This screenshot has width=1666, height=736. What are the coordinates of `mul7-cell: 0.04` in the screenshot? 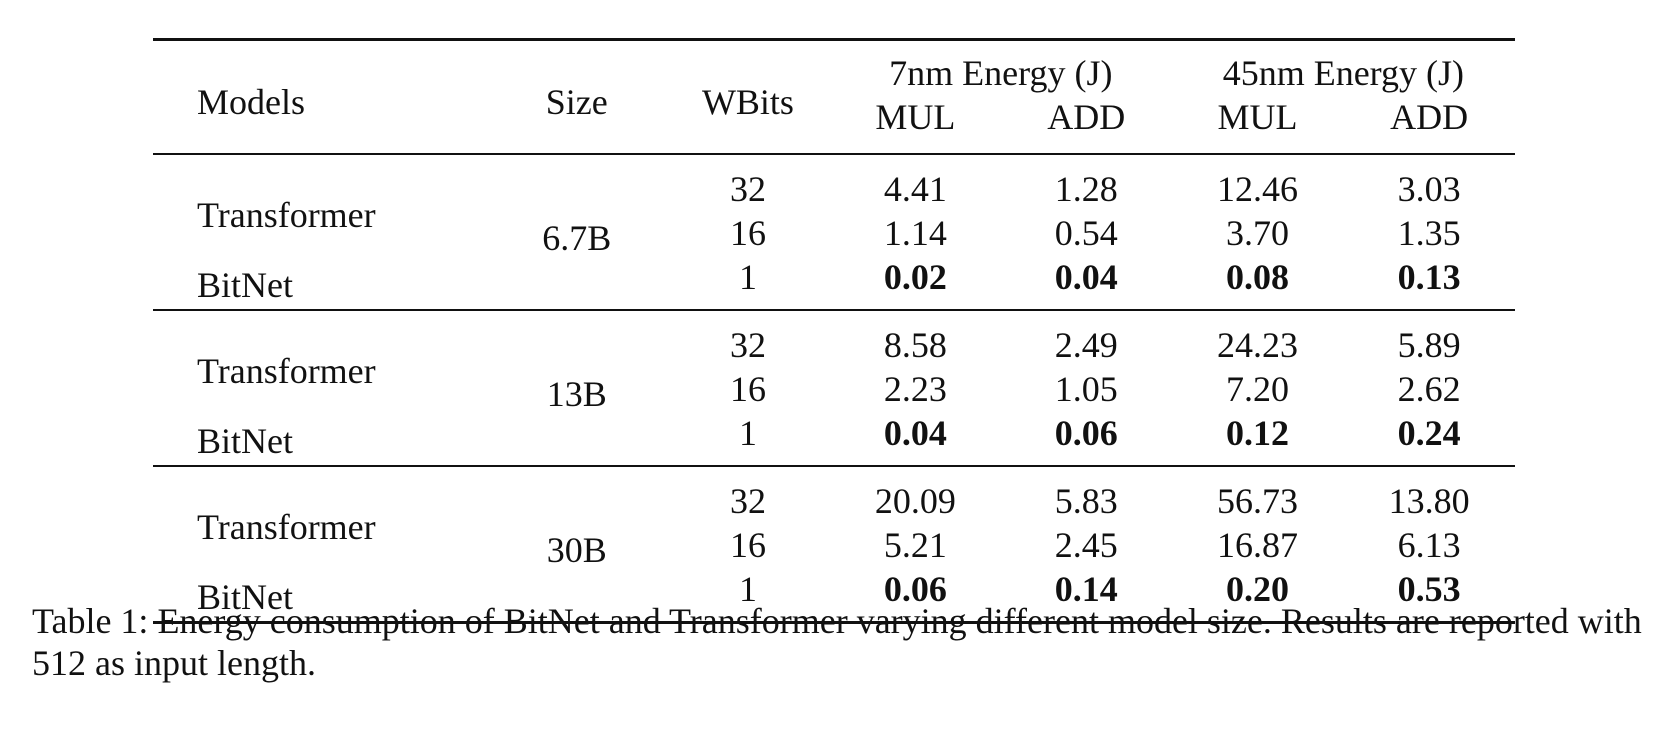 It's located at (915, 433).